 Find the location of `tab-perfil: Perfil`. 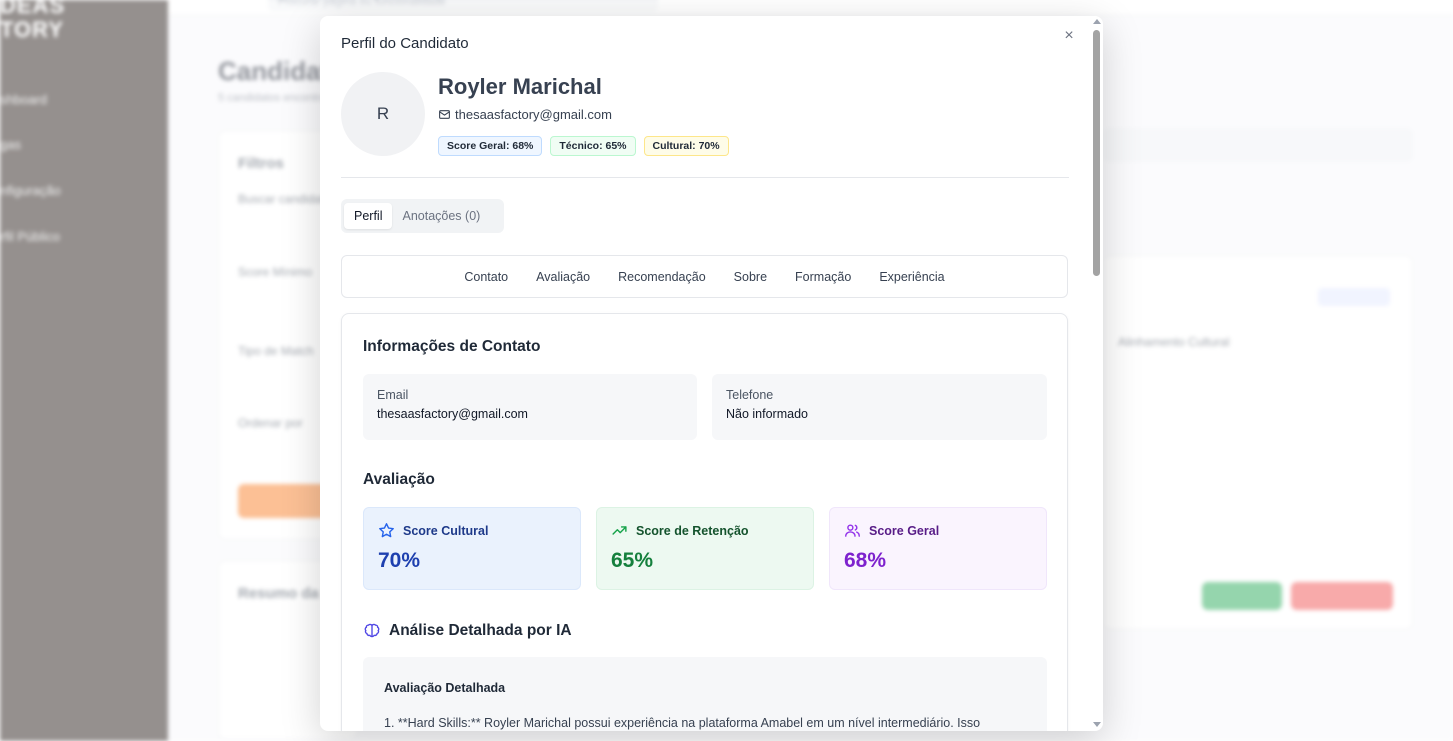

tab-perfil: Perfil is located at coordinates (368, 216).